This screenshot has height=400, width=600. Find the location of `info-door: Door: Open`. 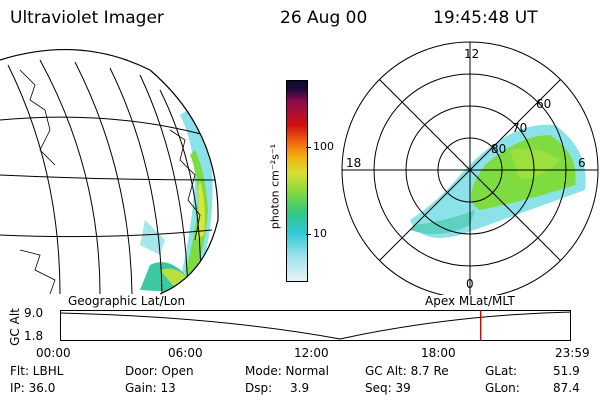

info-door: Door: Open is located at coordinates (159, 371).